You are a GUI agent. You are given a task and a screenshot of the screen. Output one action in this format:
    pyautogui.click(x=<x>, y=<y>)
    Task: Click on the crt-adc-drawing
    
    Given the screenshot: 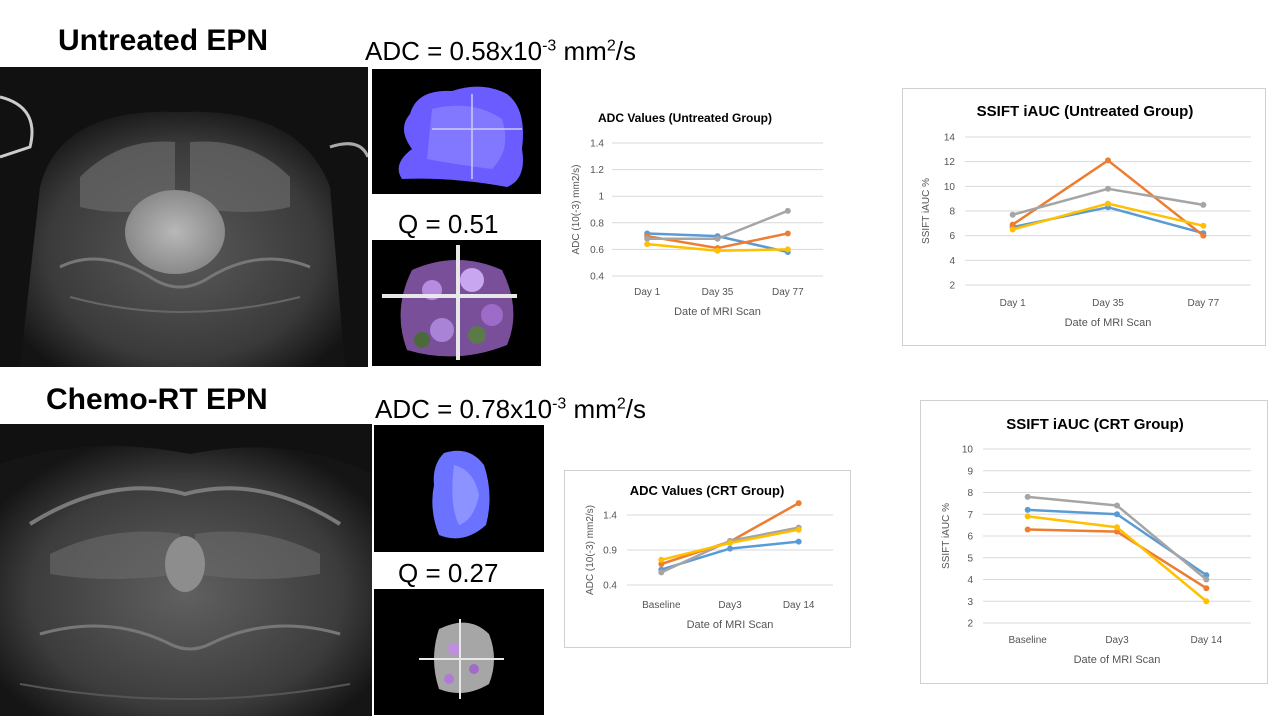 What is the action you would take?
    pyautogui.click(x=461, y=494)
    